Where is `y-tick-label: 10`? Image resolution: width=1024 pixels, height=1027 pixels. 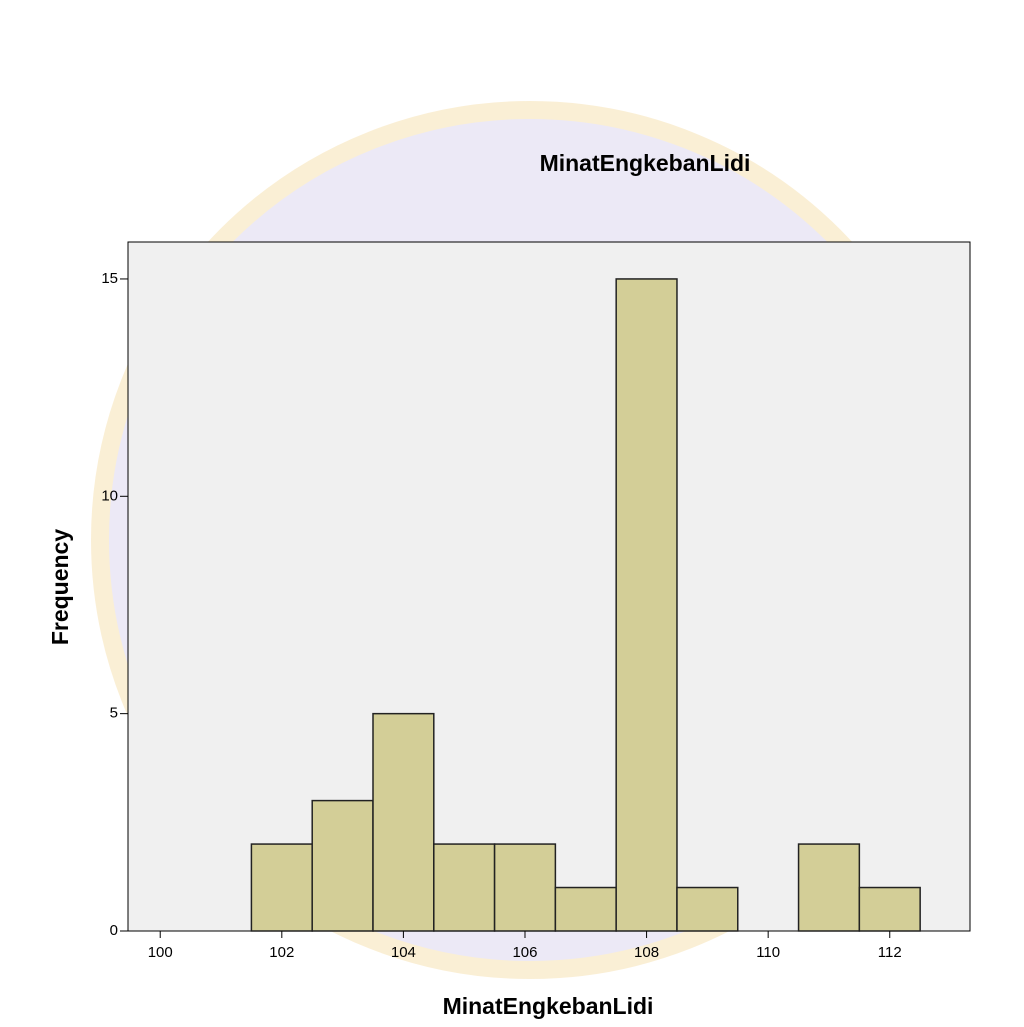 y-tick-label: 10 is located at coordinates (109, 495).